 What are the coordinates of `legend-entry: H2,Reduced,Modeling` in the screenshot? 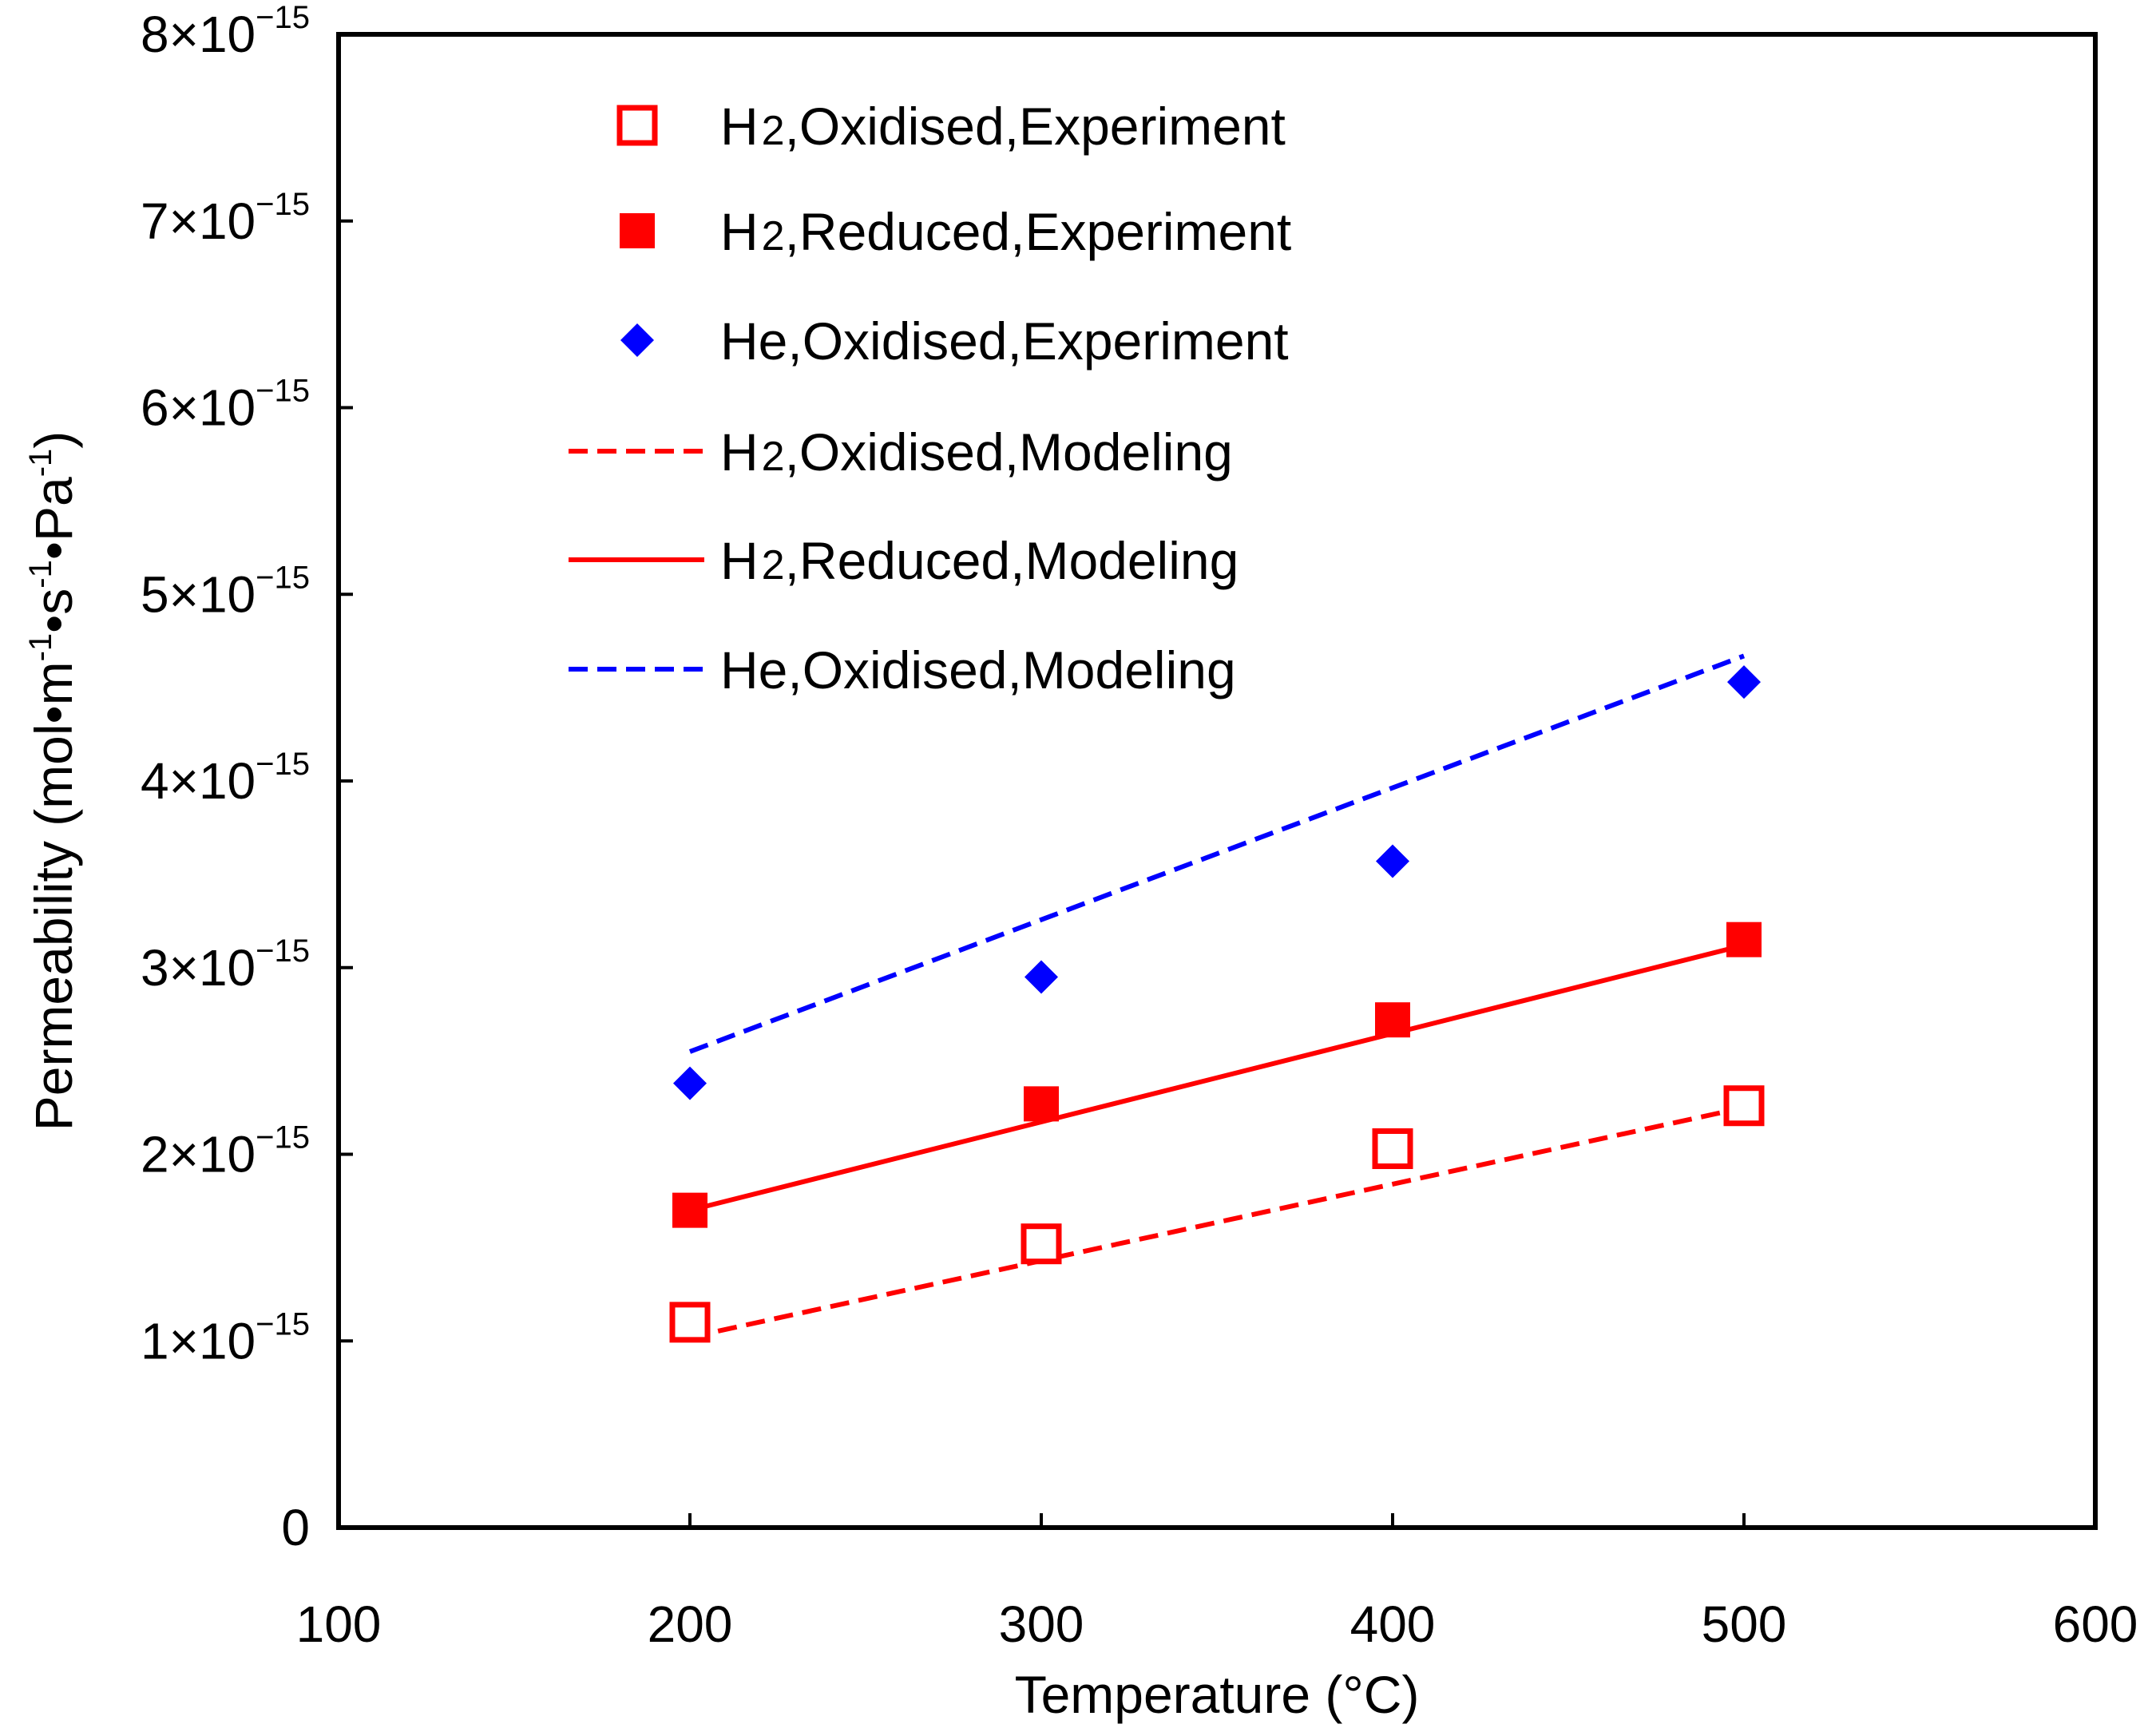 It's located at (904, 560).